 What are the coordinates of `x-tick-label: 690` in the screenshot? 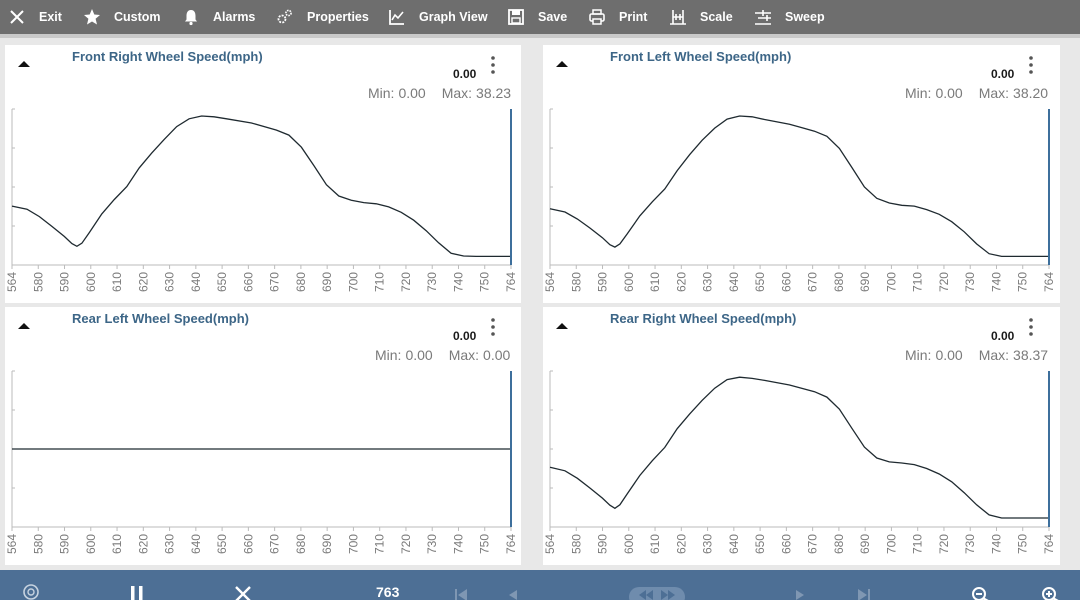 It's located at (327, 282).